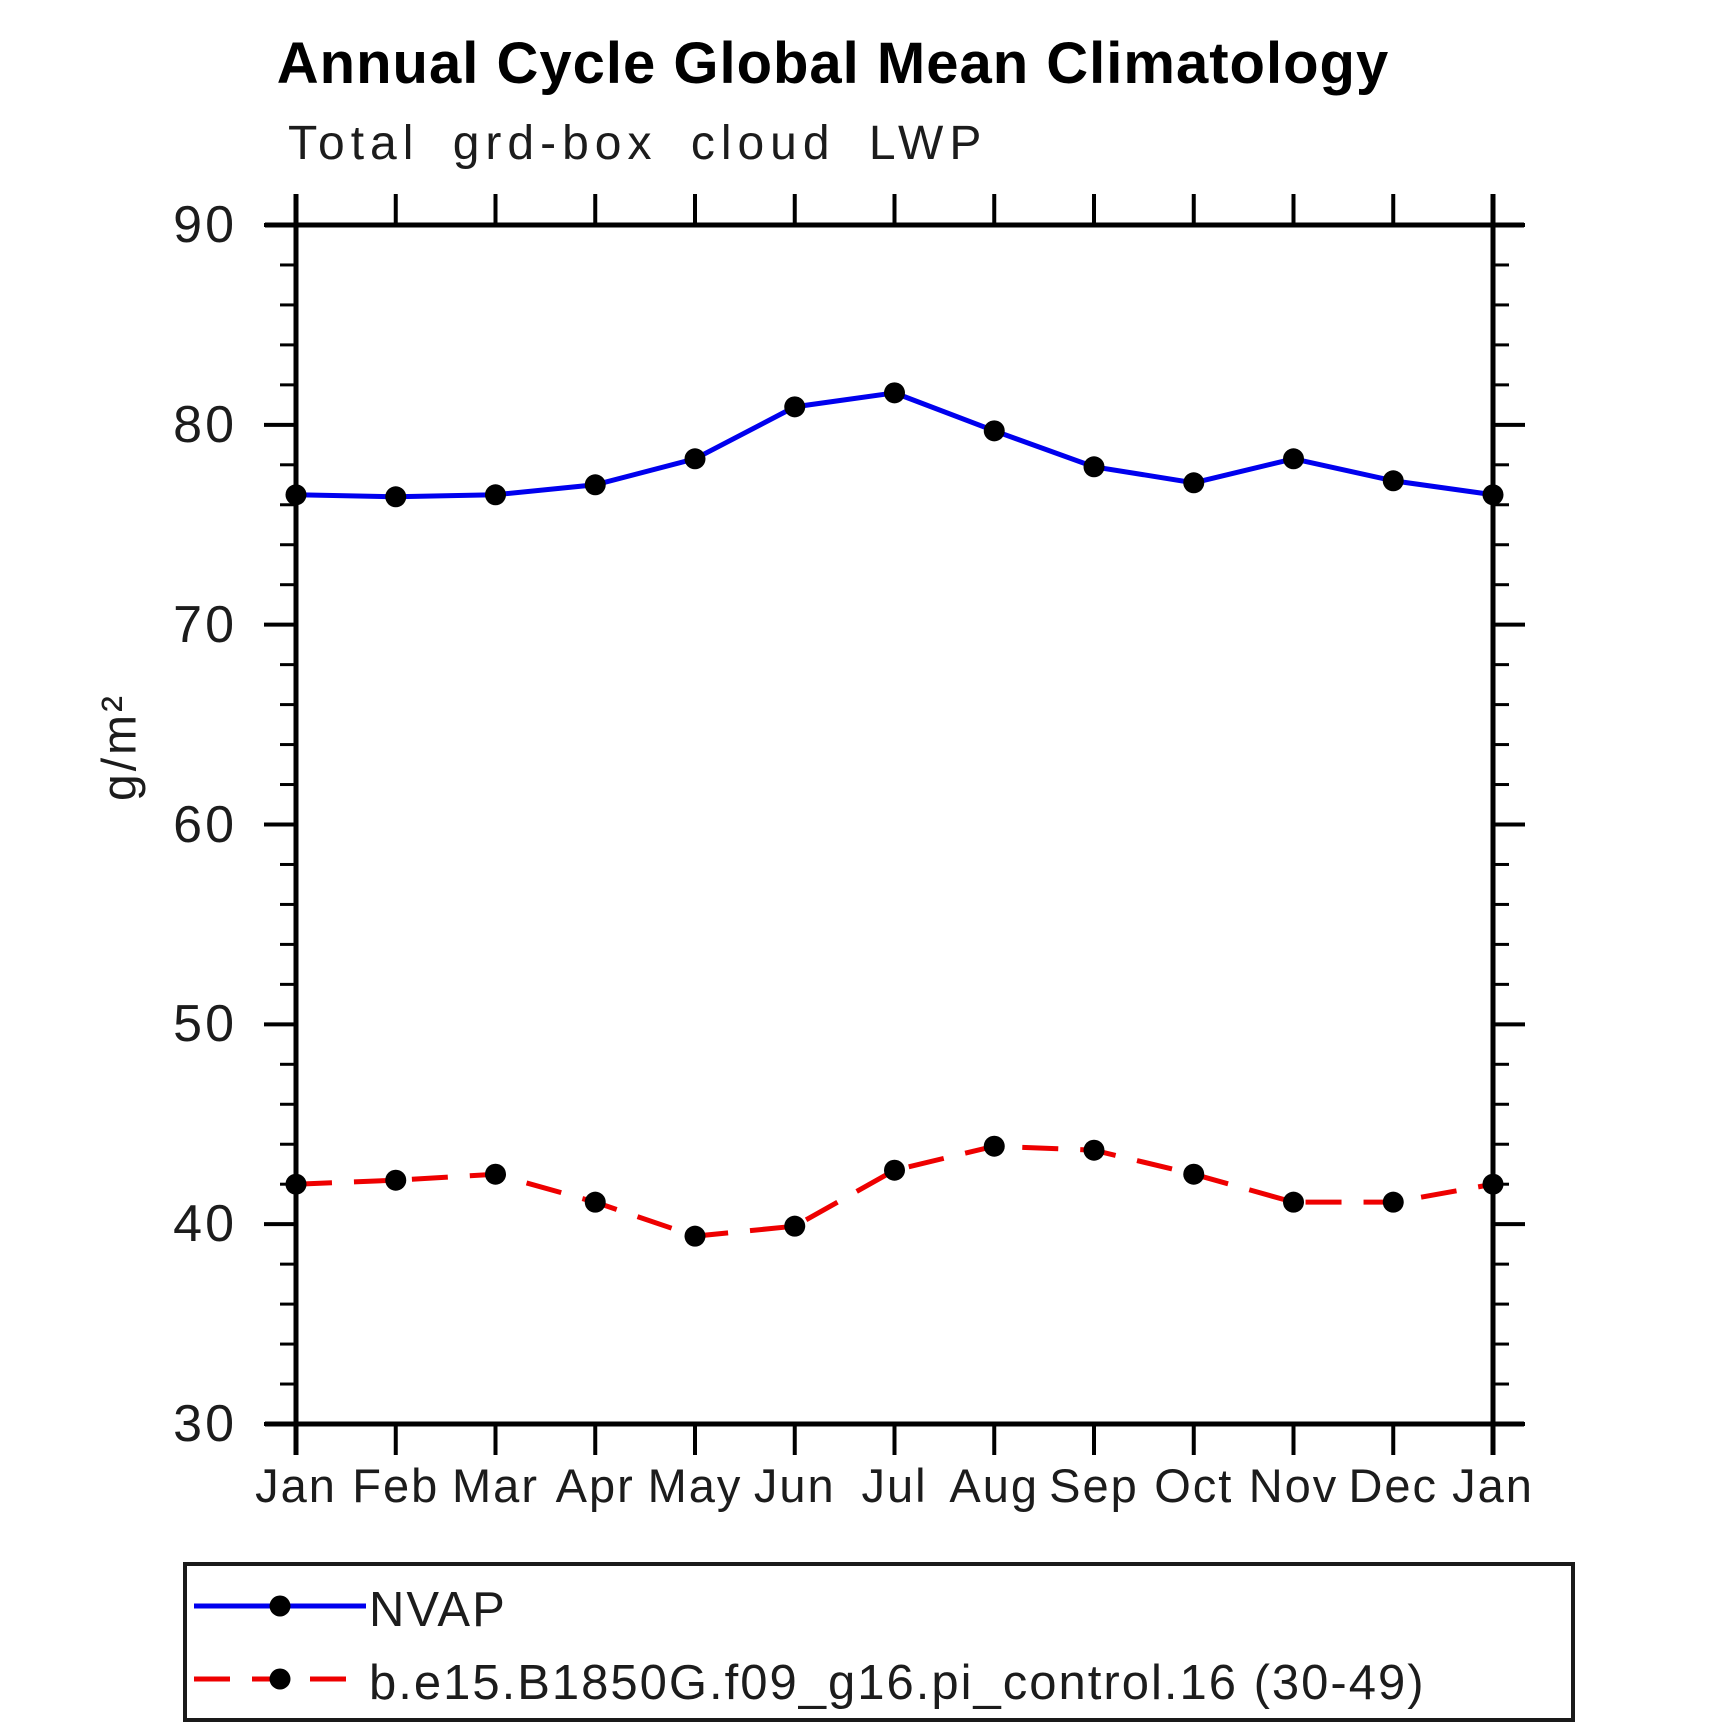 This screenshot has width=1710, height=1729. Describe the element at coordinates (205, 1024) in the screenshot. I see `y-tick-label: 50` at that location.